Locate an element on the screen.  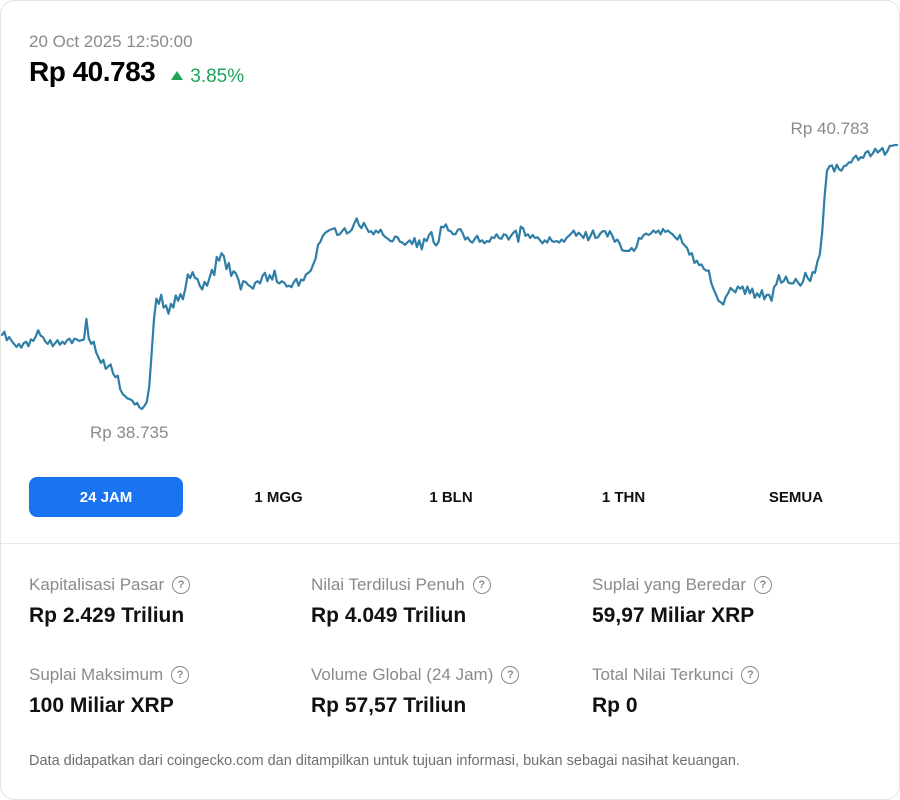
stat-label: Kapitalisasi Pasar is located at coordinates (97, 584).